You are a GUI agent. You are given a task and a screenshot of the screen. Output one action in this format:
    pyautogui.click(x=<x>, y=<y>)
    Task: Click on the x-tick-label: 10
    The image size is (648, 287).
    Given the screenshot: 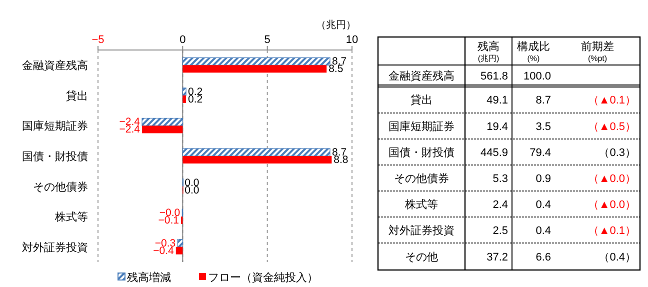 What is the action you would take?
    pyautogui.click(x=352, y=40)
    